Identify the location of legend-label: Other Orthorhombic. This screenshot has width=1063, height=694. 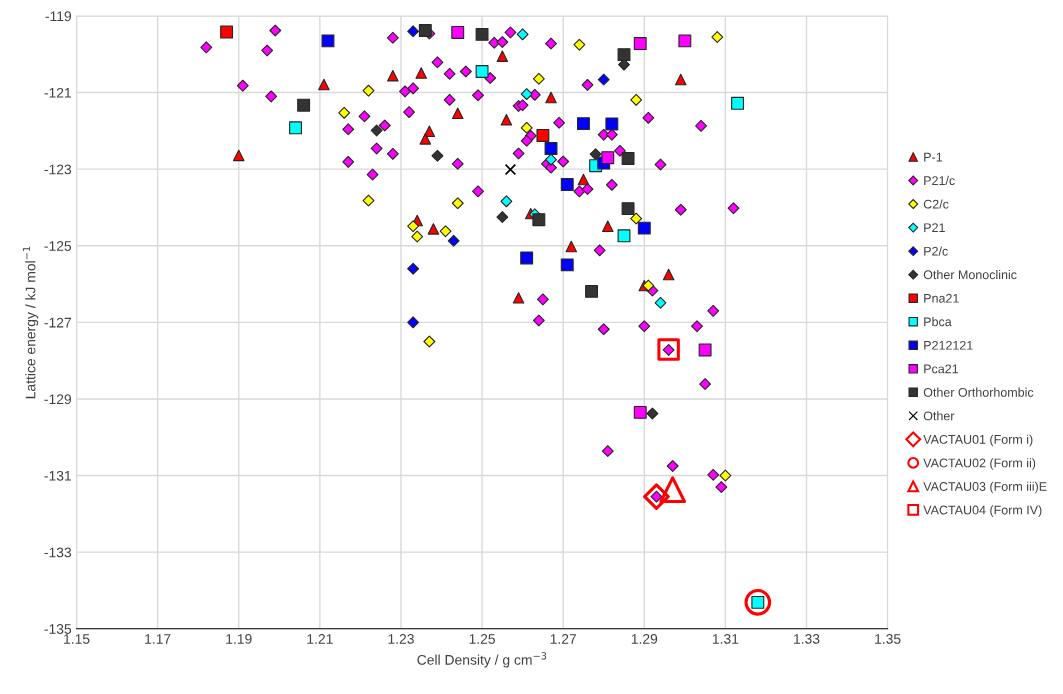
(978, 392).